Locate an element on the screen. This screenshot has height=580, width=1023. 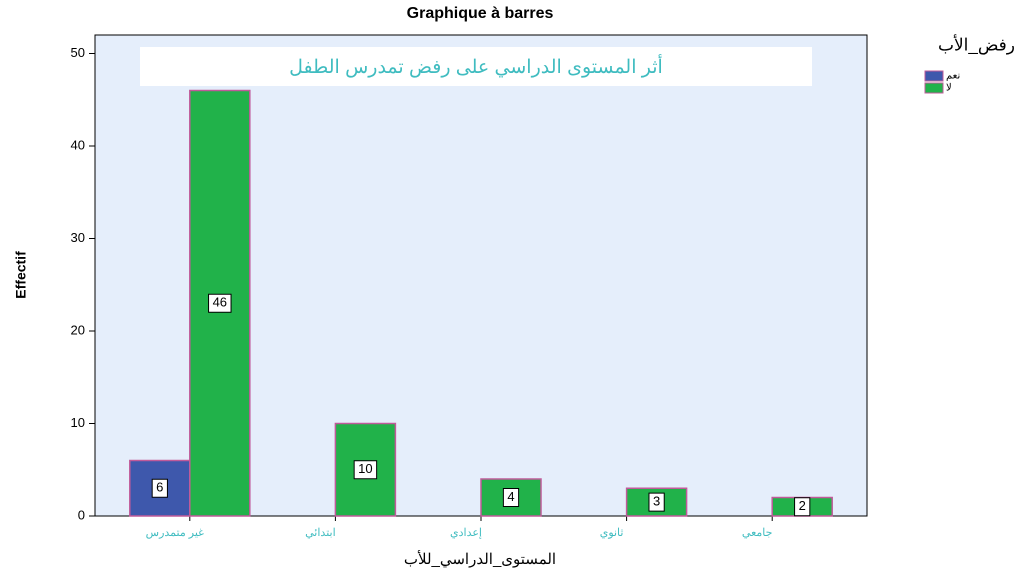
value-label: 10 is located at coordinates (365, 468).